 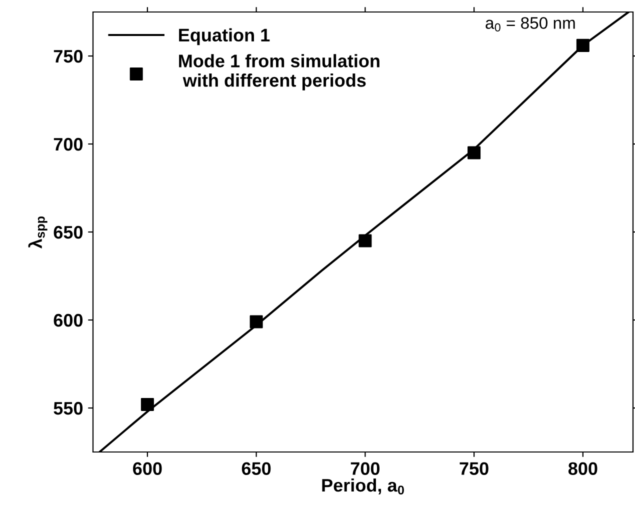 I want to click on y-axis-title: λ$_{spp}$, so click(x=38, y=232).